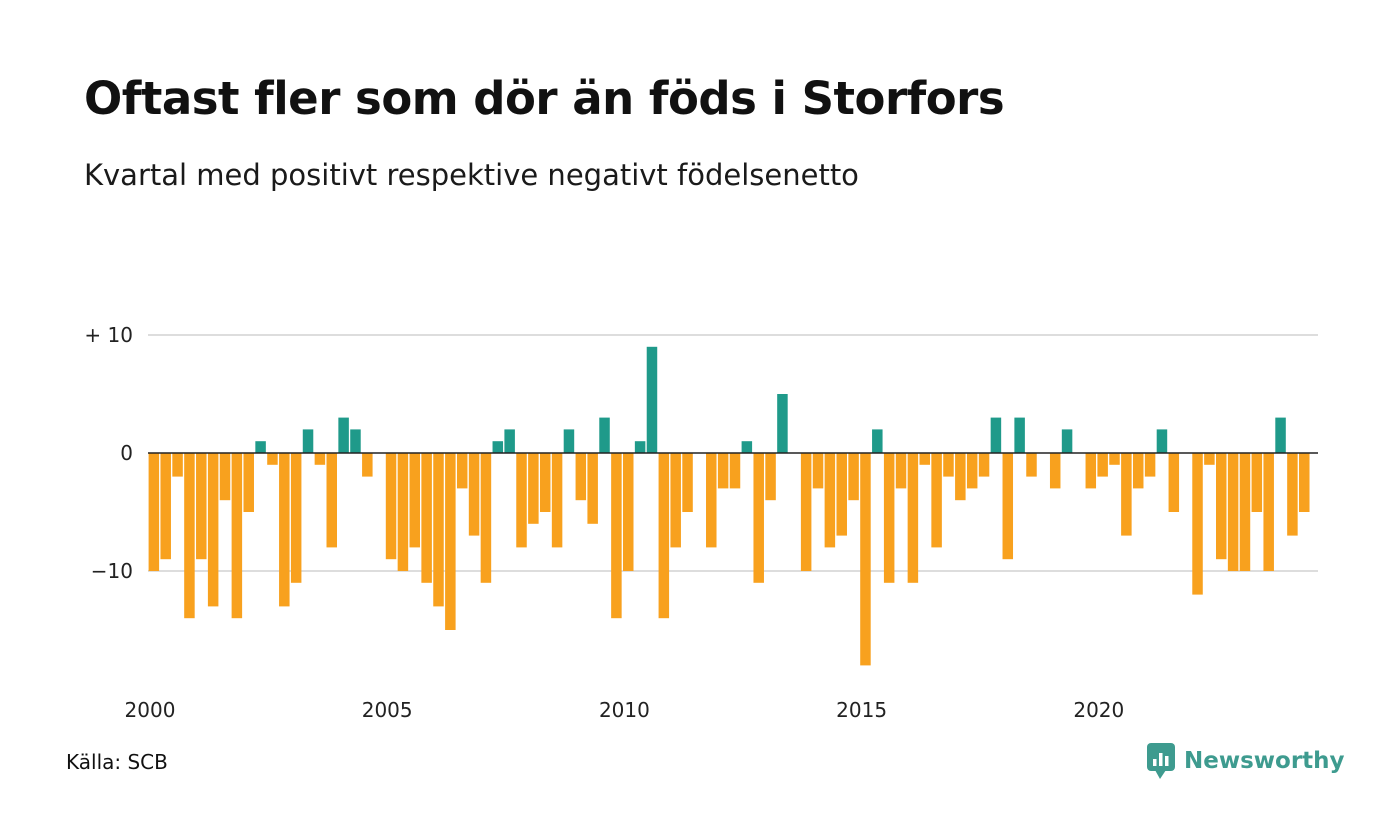  I want to click on x-tick-label: 2015, so click(861, 710).